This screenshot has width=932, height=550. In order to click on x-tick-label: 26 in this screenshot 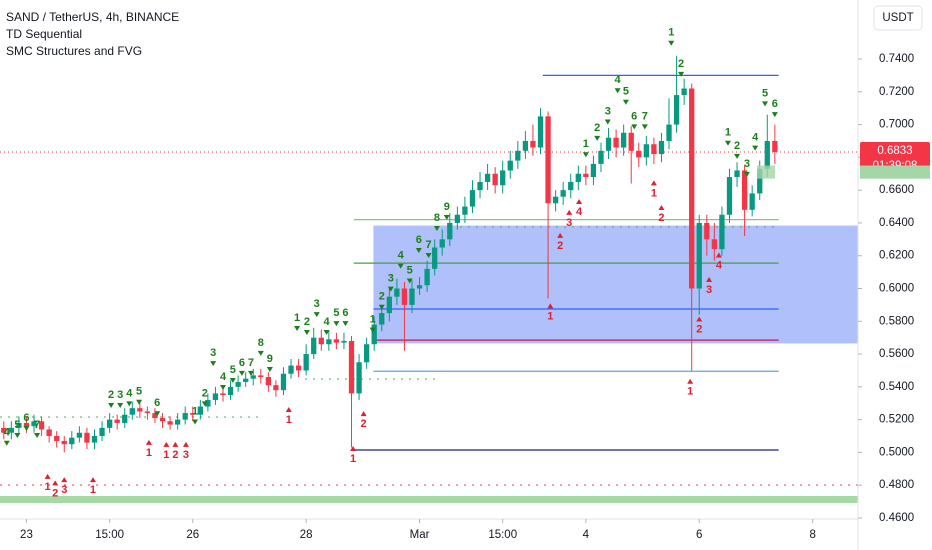, I will do `click(192, 535)`.